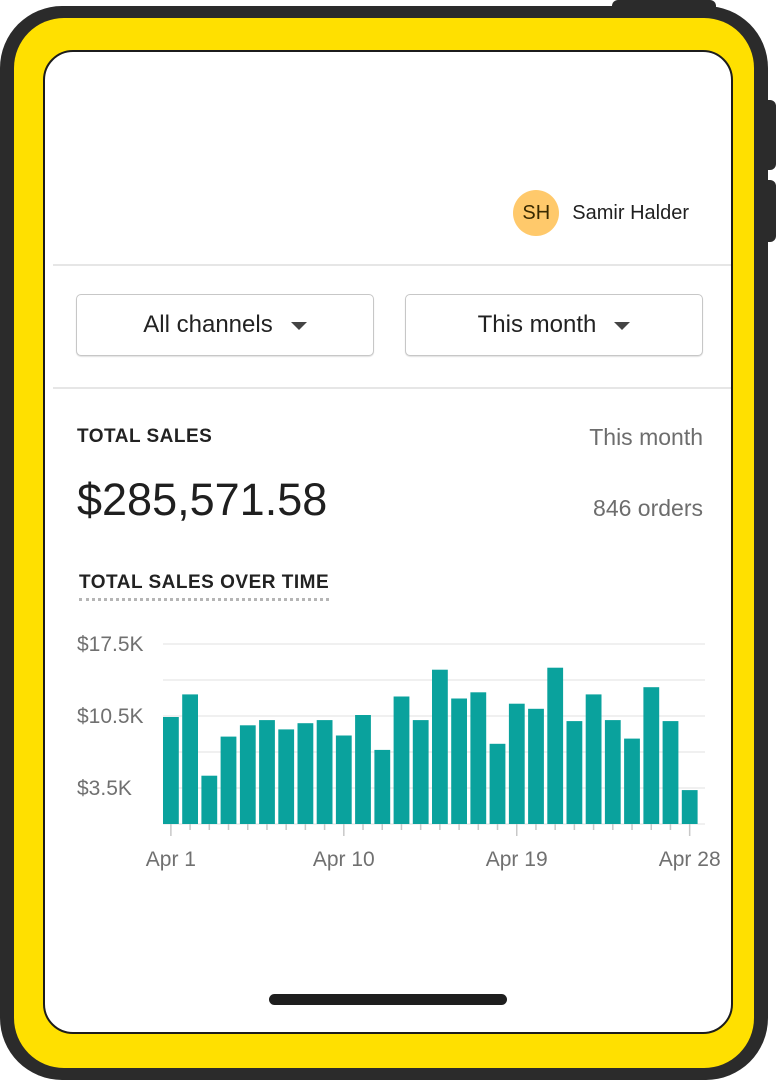  What do you see at coordinates (537, 324) in the screenshot?
I see `period-select-label: This month` at bounding box center [537, 324].